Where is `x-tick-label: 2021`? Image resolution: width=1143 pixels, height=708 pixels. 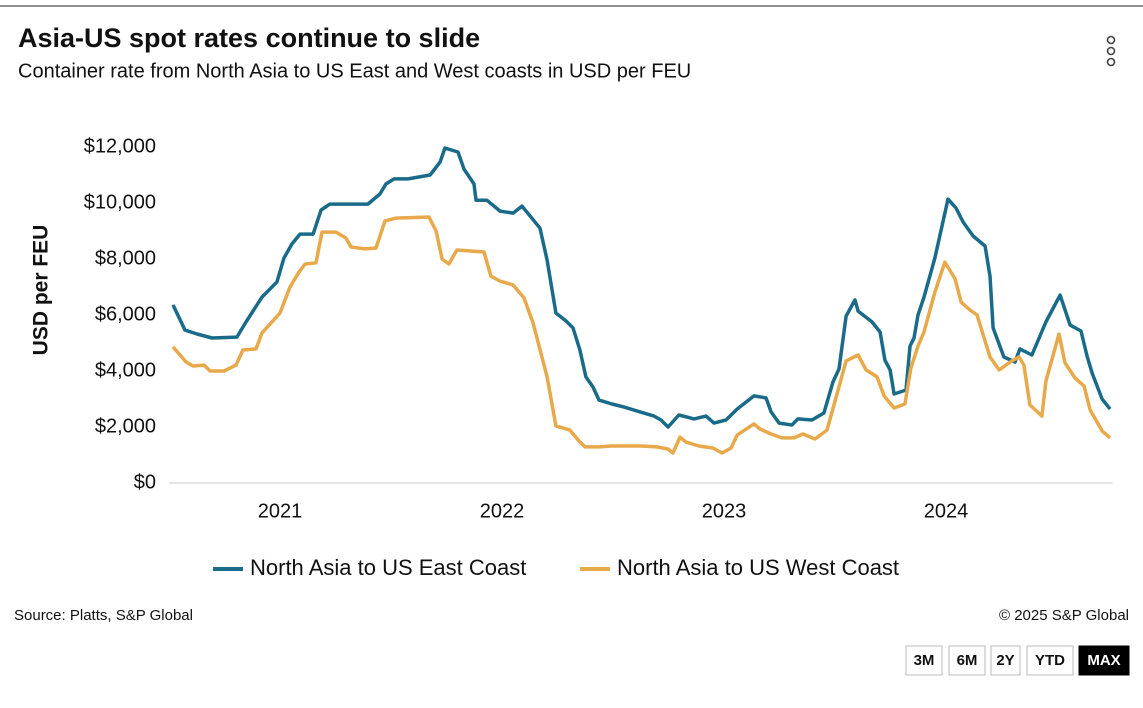
x-tick-label: 2021 is located at coordinates (280, 511).